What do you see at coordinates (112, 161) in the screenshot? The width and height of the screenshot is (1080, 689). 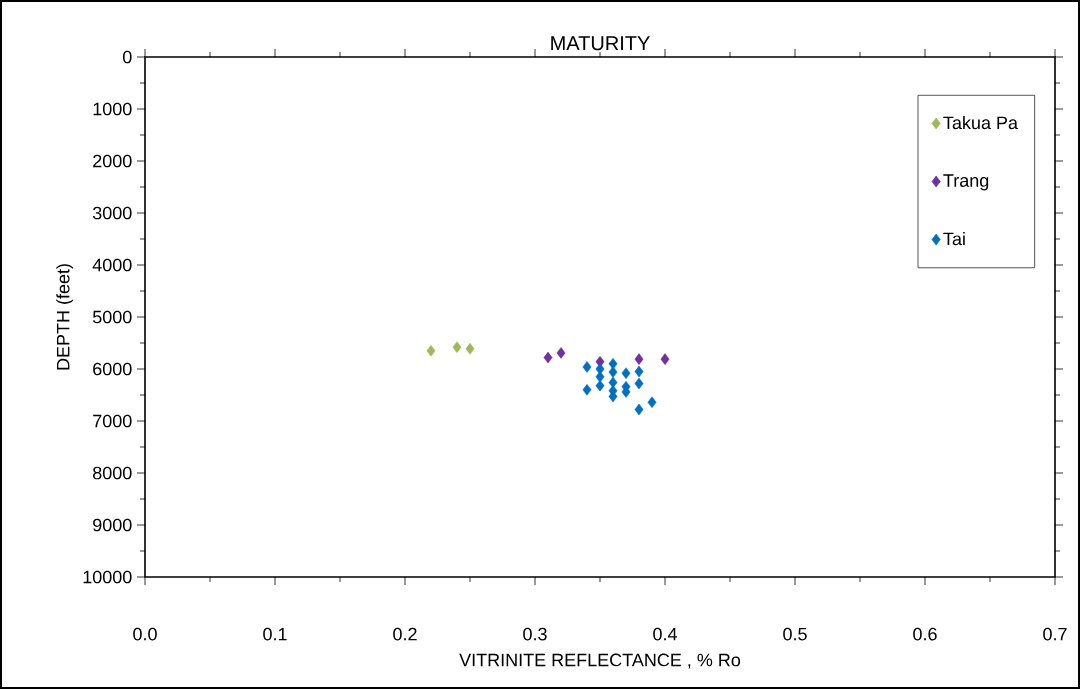 I see `y-tick-label: 2000` at bounding box center [112, 161].